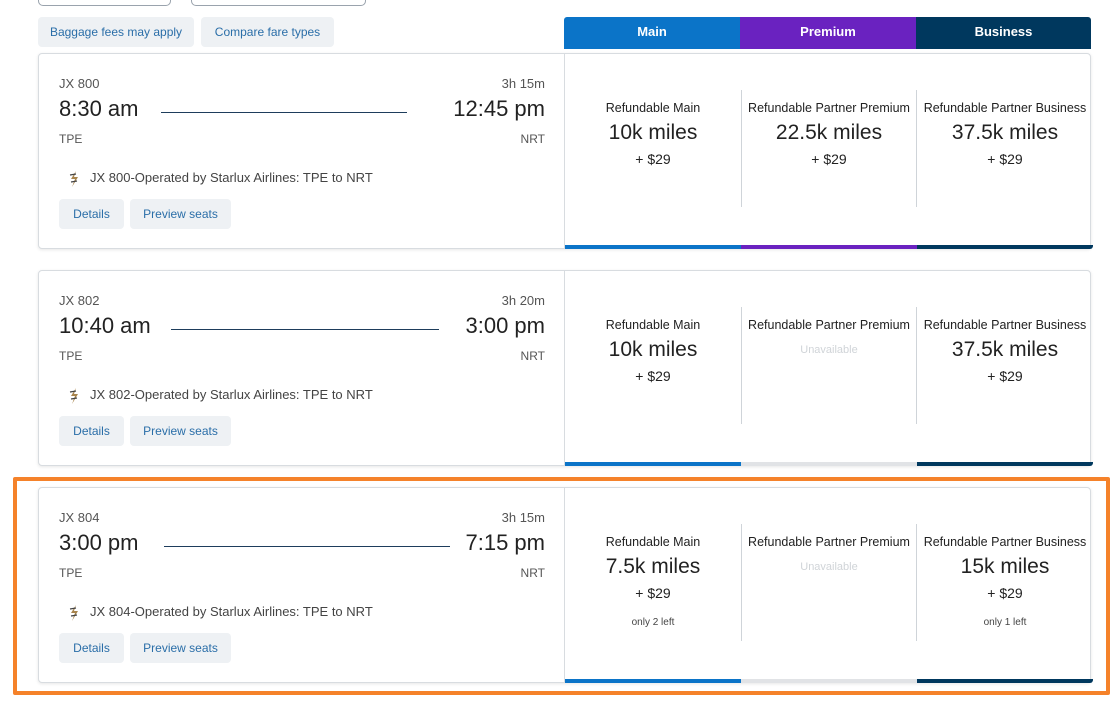  Describe the element at coordinates (267, 32) in the screenshot. I see `compare-fare-types-button: Compare fare types` at that location.